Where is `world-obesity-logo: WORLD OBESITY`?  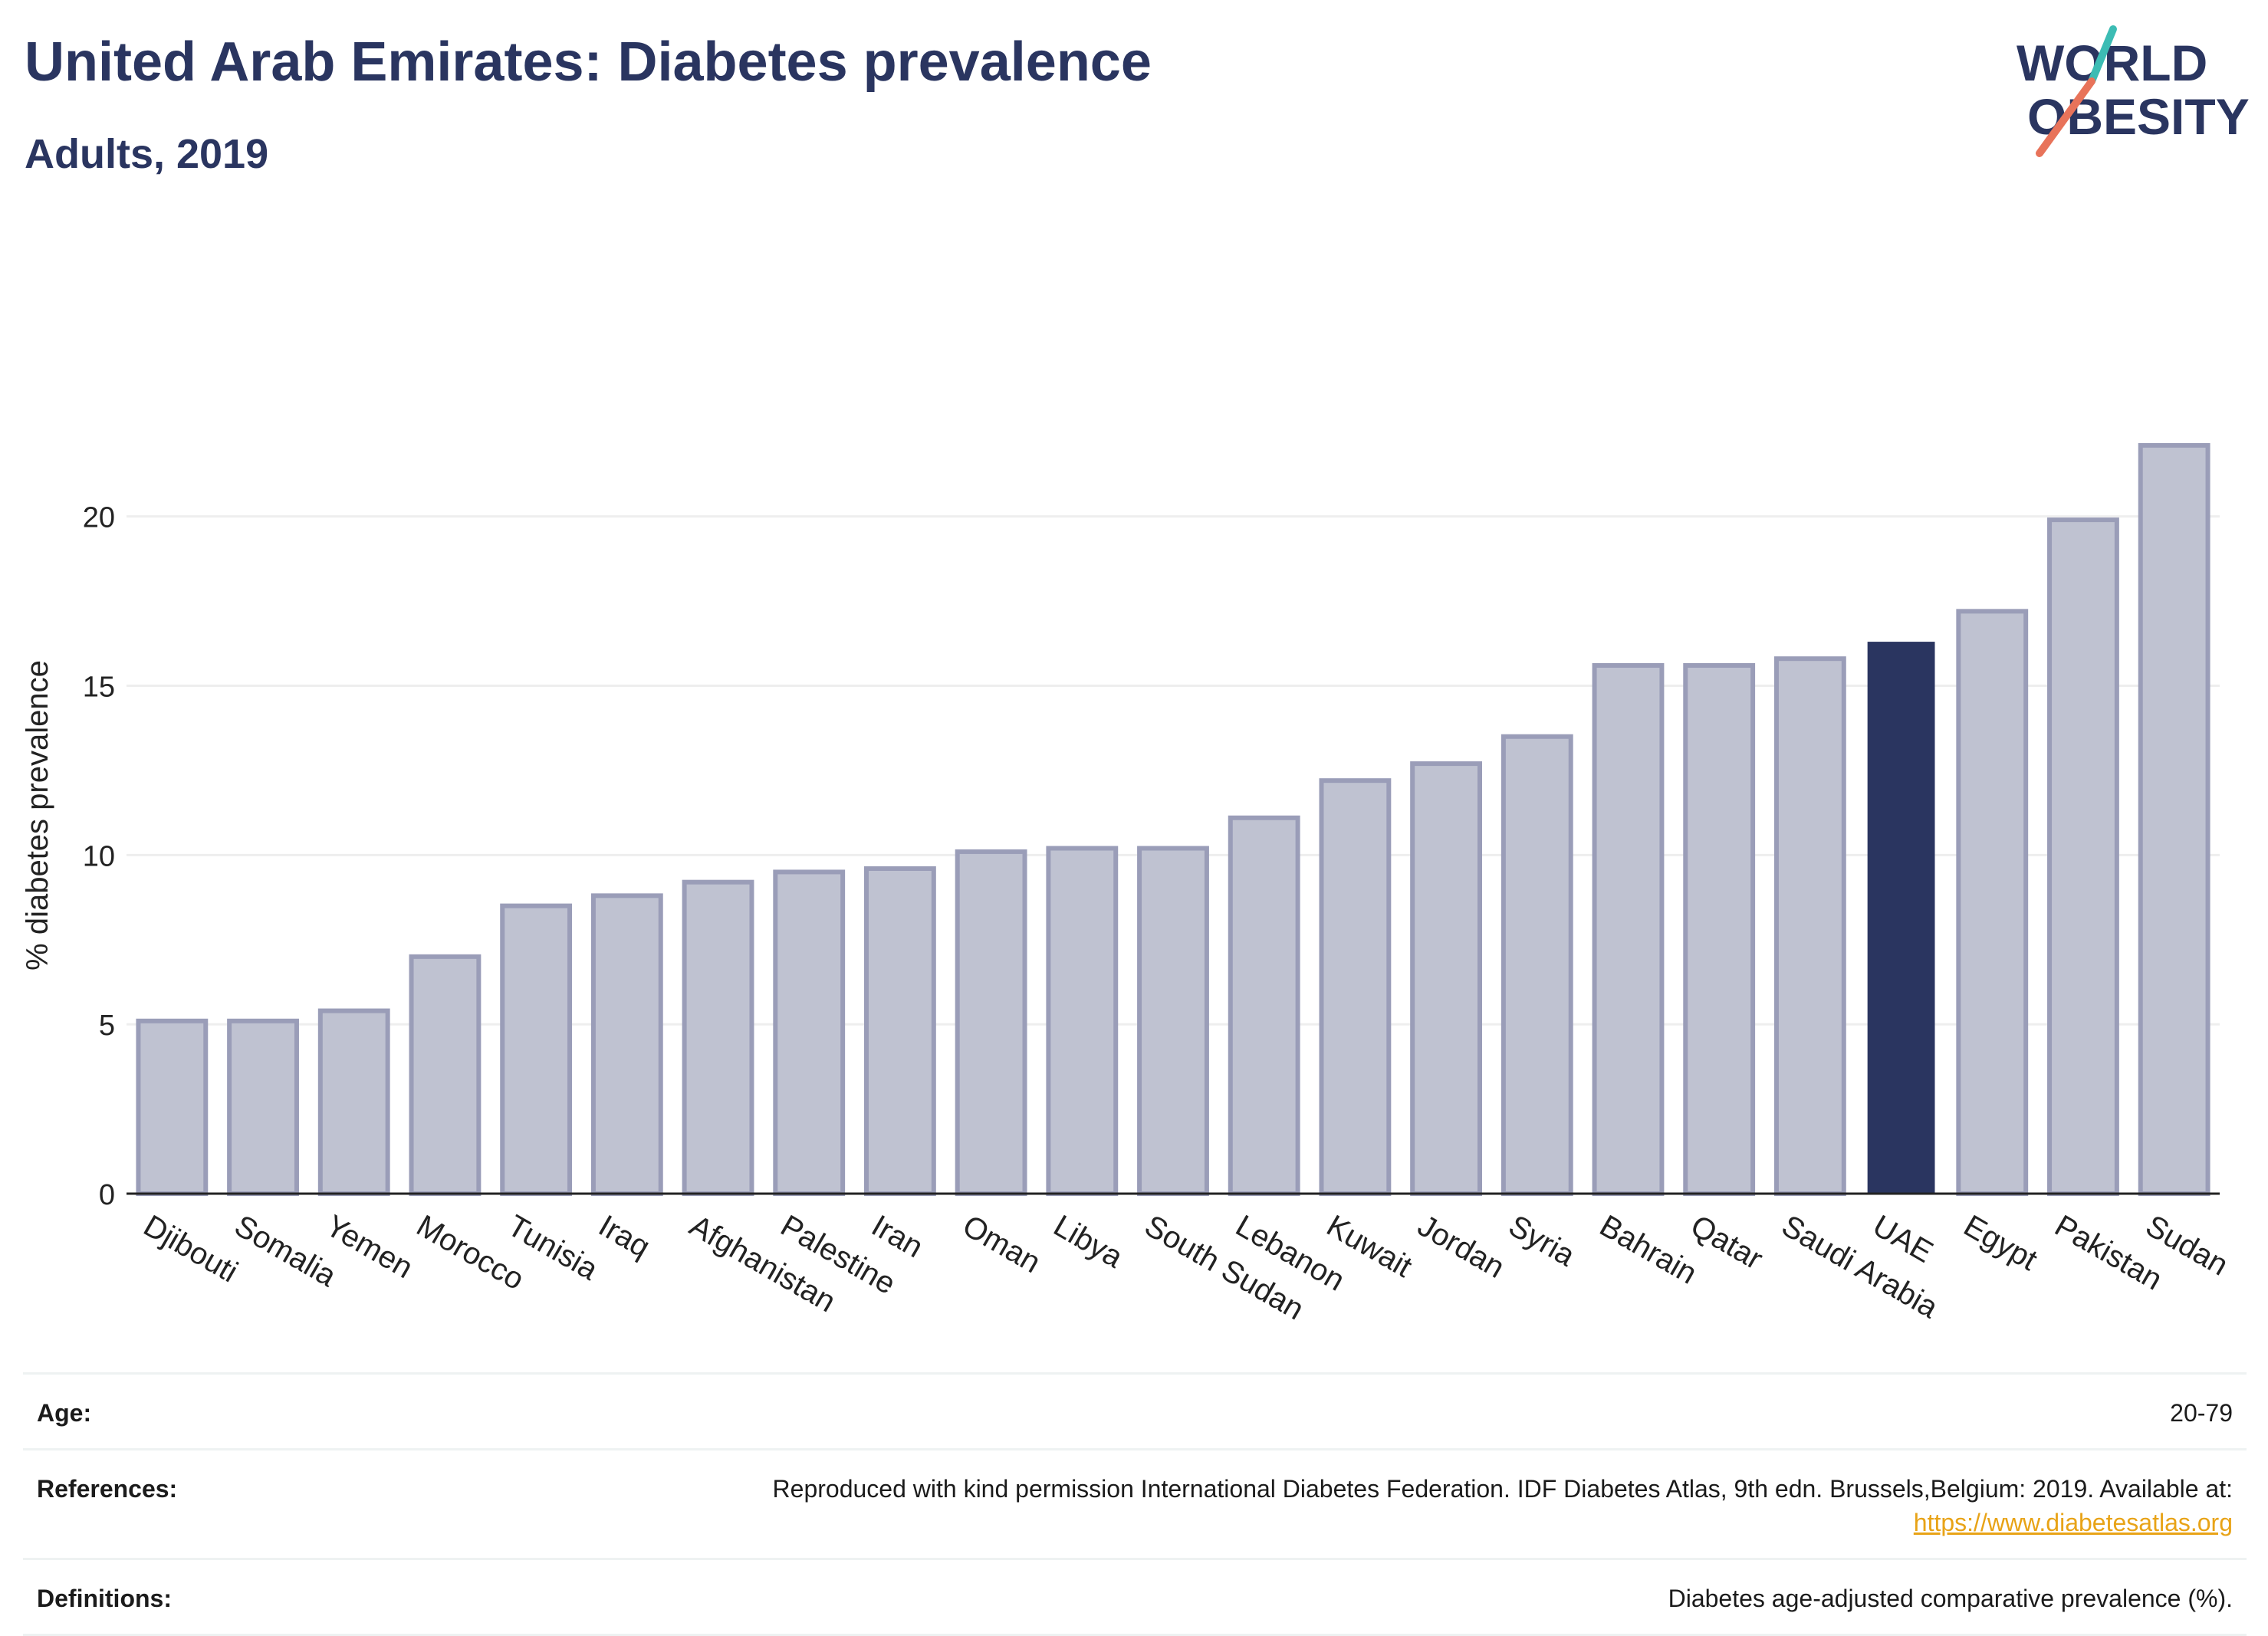 world-obesity-logo: WORLD OBESITY is located at coordinates (2133, 91).